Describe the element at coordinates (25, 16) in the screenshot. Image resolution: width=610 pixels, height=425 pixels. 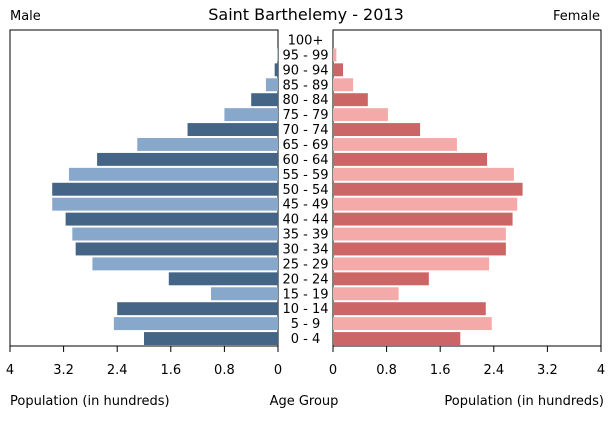
I see `left-label: Male` at that location.